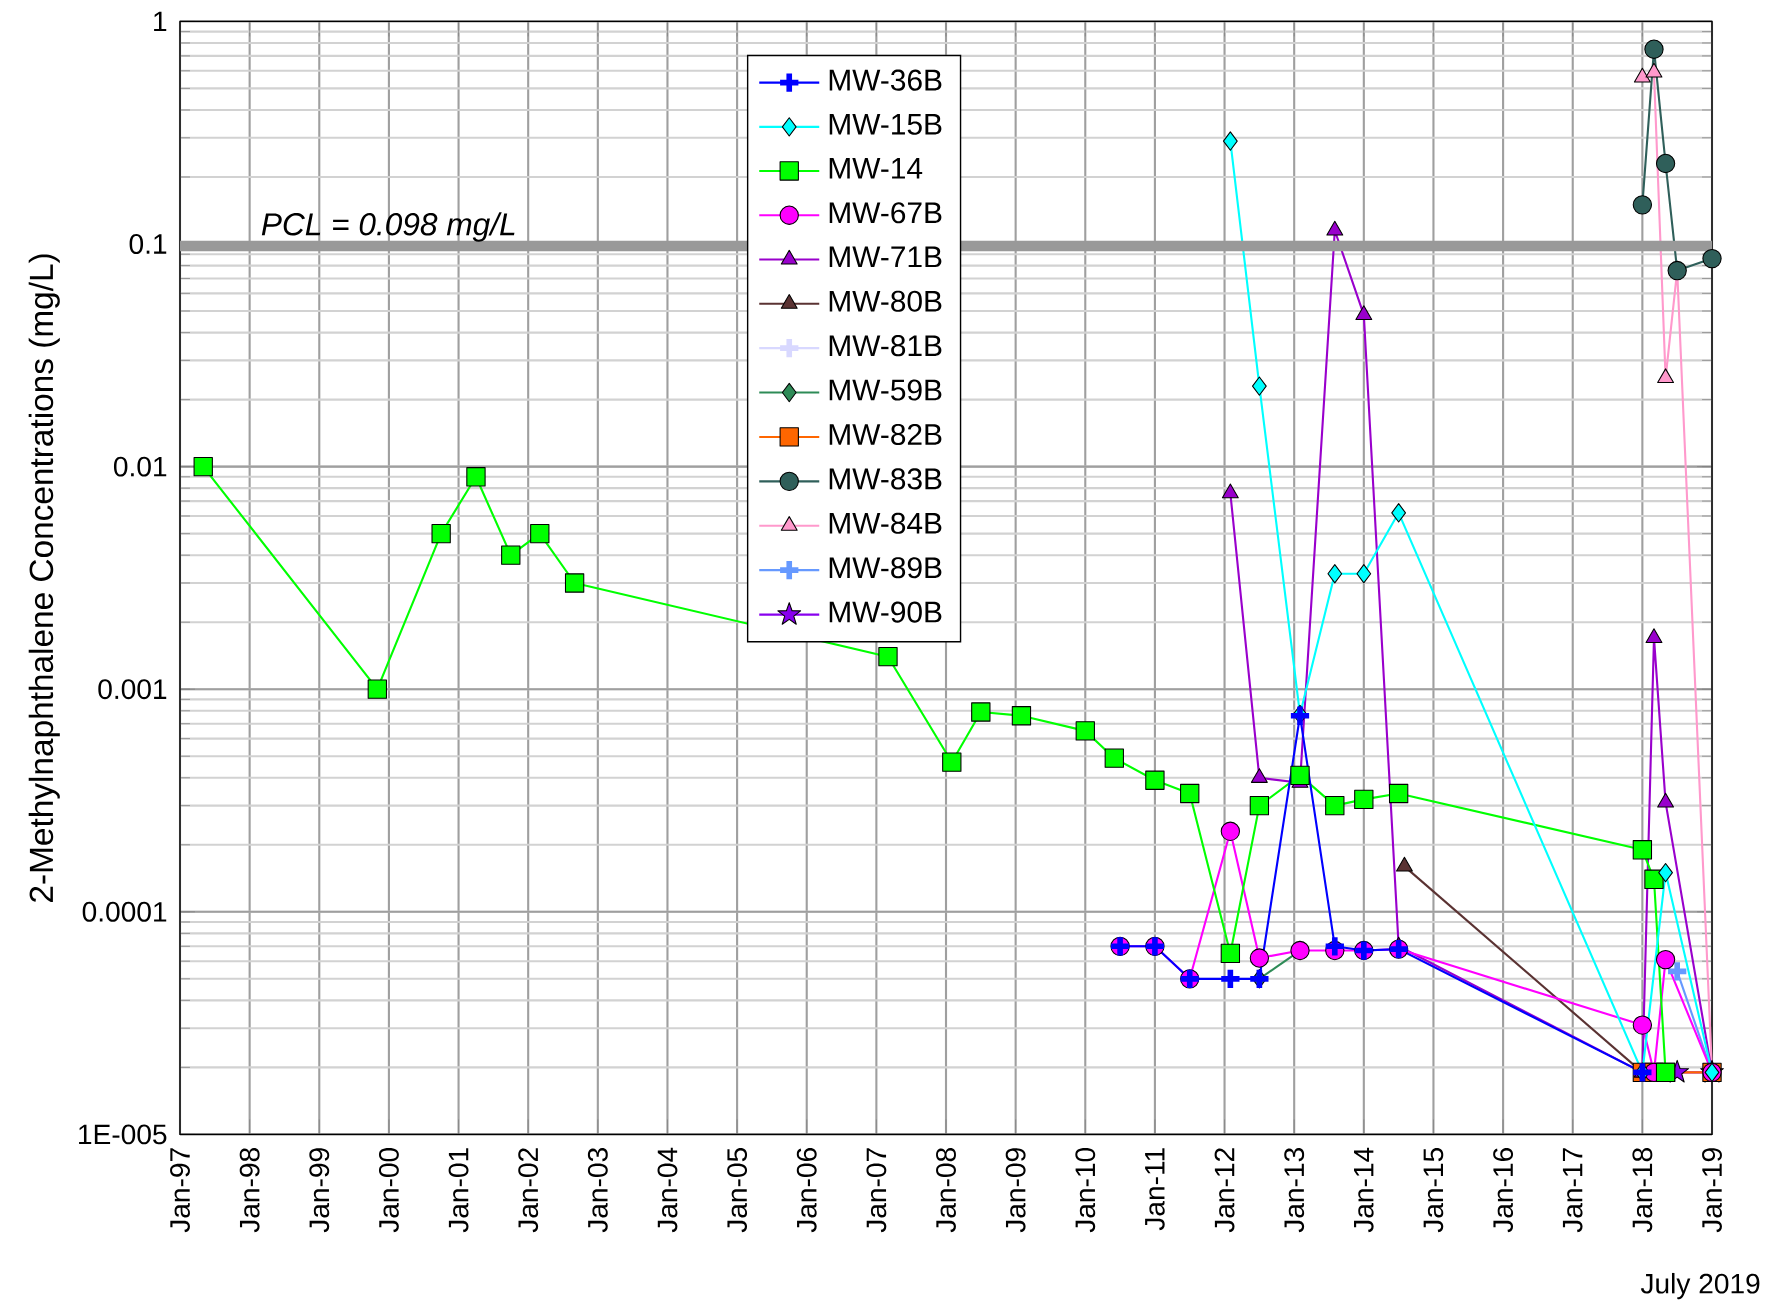 The height and width of the screenshot is (1306, 1769). Describe the element at coordinates (132, 689) in the screenshot. I see `y-tick-label: 0.001` at that location.